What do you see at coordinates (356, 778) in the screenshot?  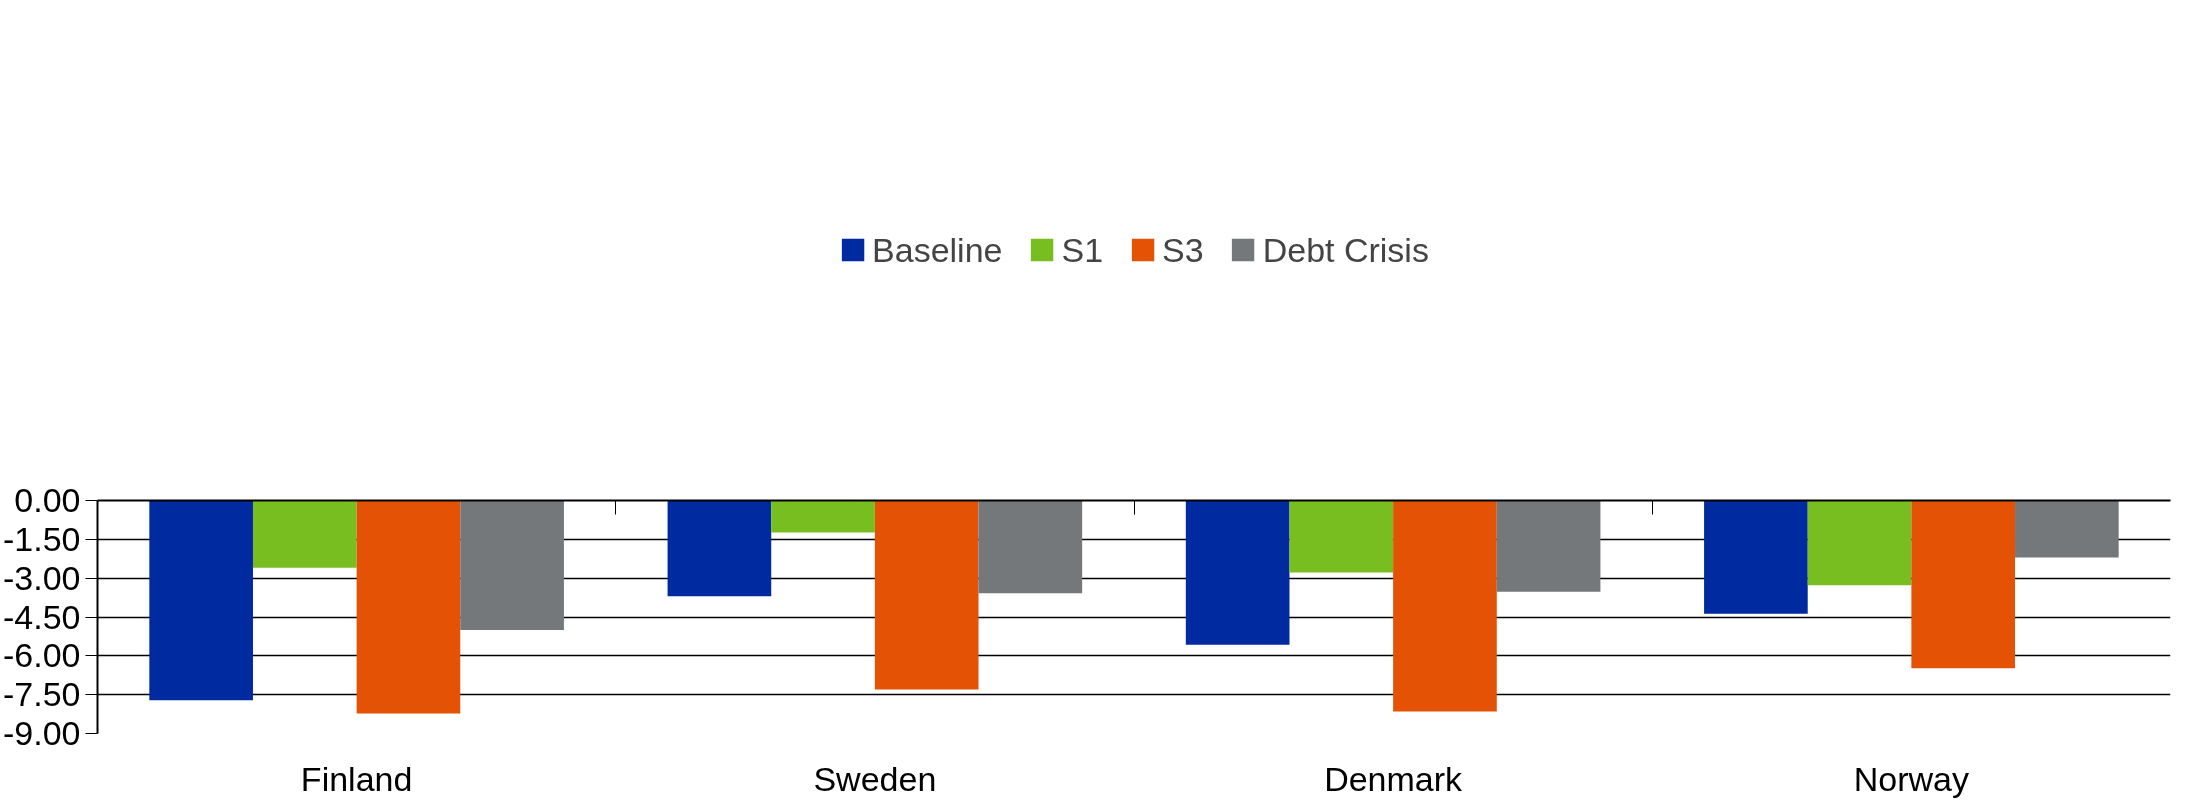 I see `x-tick-label: Finland` at bounding box center [356, 778].